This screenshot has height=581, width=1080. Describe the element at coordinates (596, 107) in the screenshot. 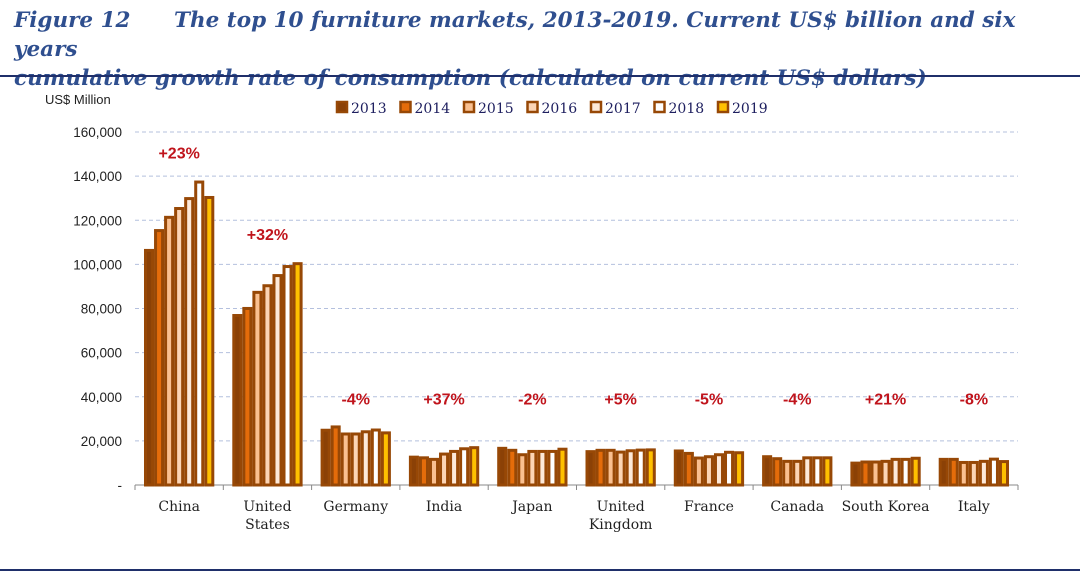

I see `legend-swatch-2017` at that location.